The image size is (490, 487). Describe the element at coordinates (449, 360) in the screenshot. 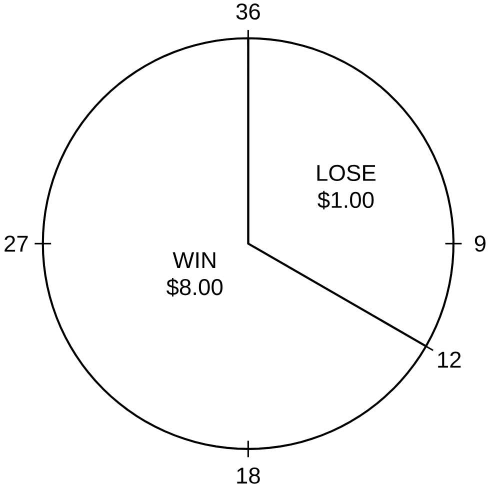

I see `text: 12` at that location.